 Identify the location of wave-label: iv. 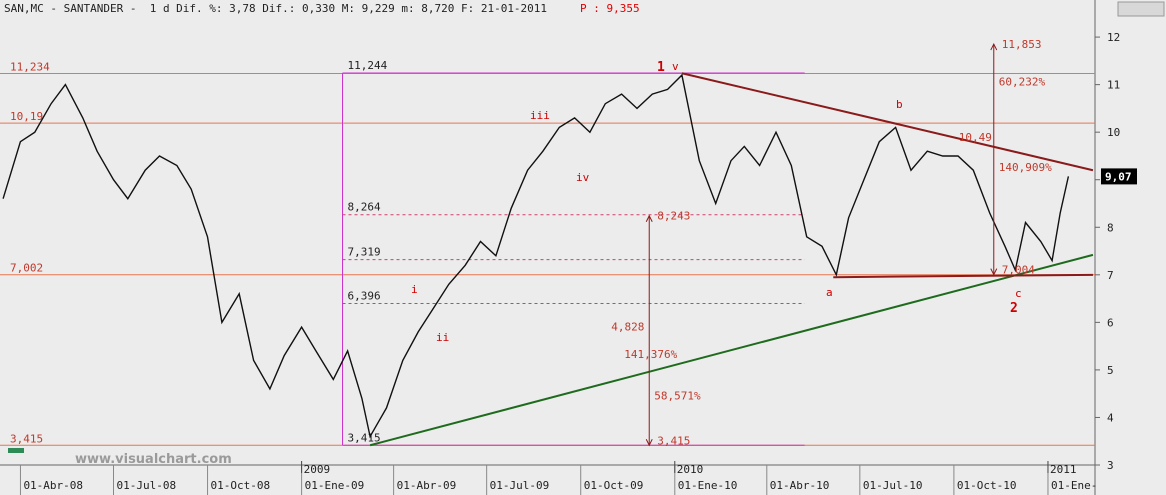
(583, 177).